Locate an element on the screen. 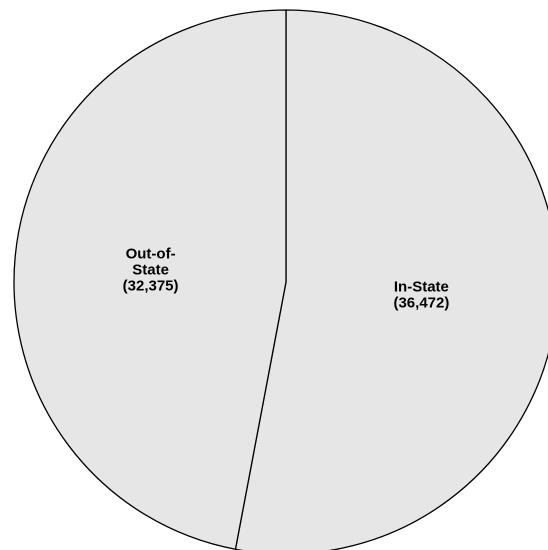 This screenshot has width=548, height=550. labels-layer: In-State (36,472) Out-of-State (32,375) is located at coordinates (286, 278).